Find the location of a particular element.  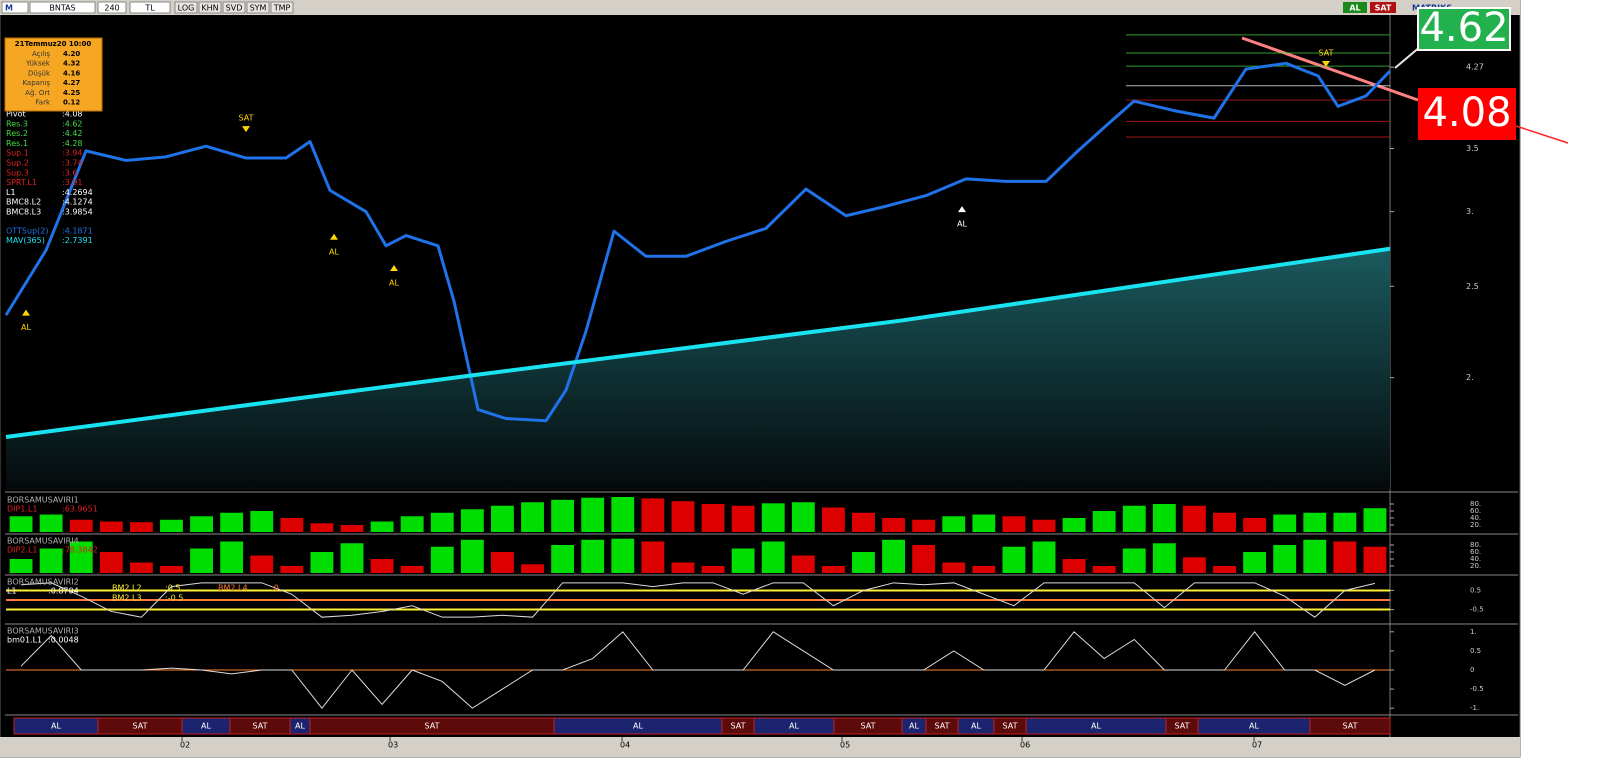

legend-value: :4.1871 is located at coordinates (77, 230).